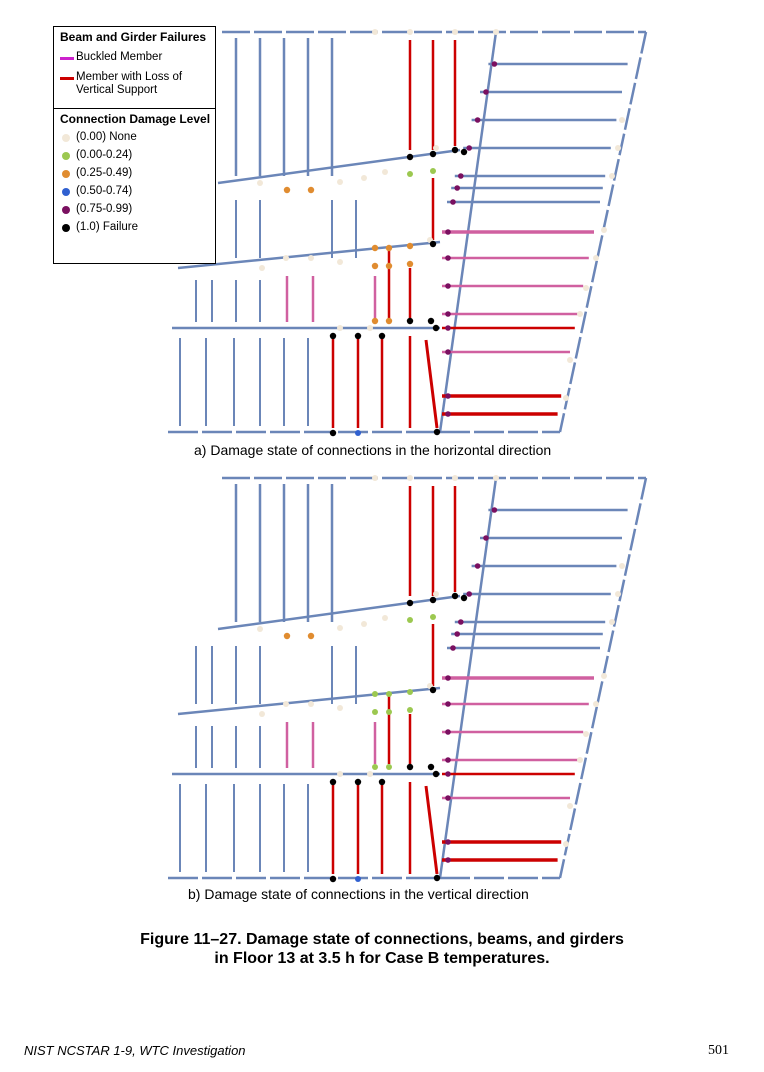  I want to click on legend-level-label: (0.50-0.74), so click(104, 191).